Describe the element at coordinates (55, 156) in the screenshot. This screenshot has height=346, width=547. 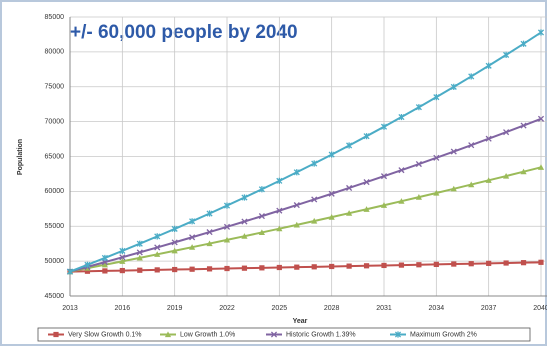
I see `y-tick-label: 65000` at that location.